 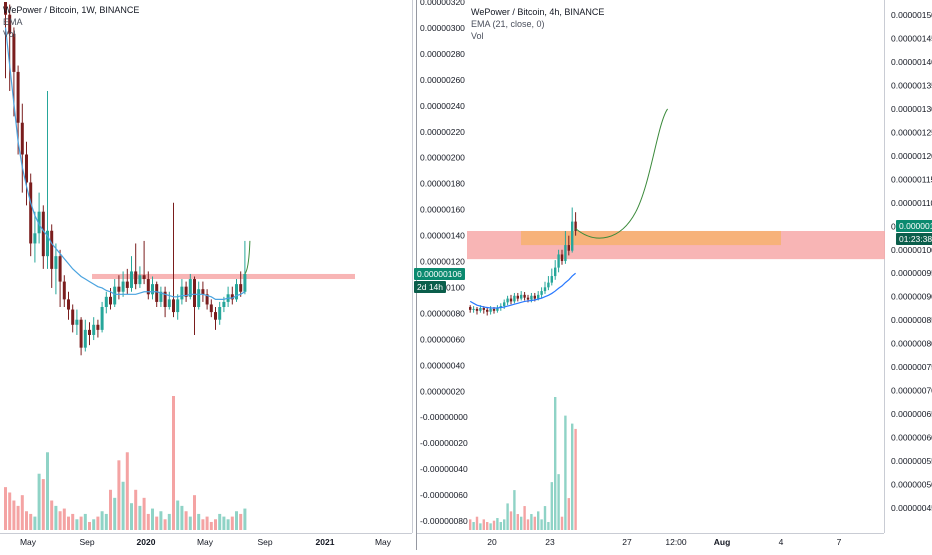 I want to click on left-y-tick-label: -0.00000080, so click(x=444, y=521).